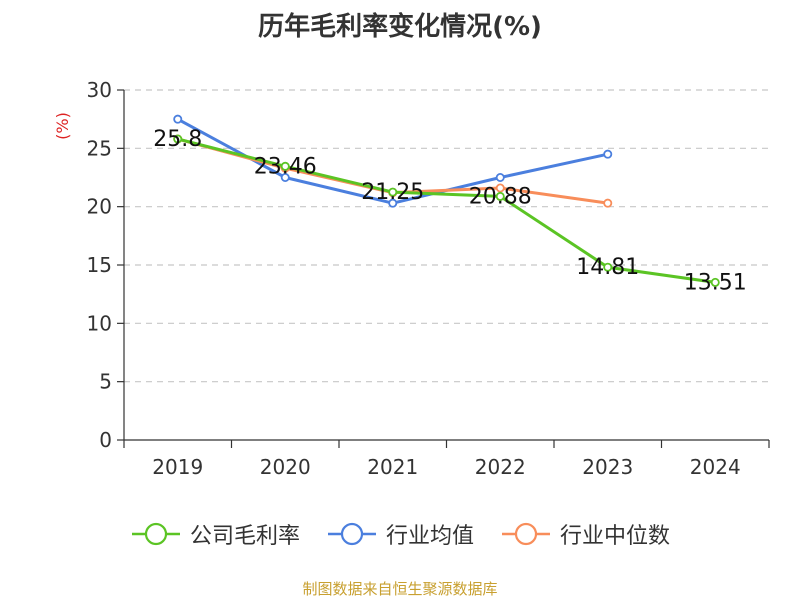 The width and height of the screenshot is (800, 600). I want to click on y-tick-label: 30, so click(99, 90).